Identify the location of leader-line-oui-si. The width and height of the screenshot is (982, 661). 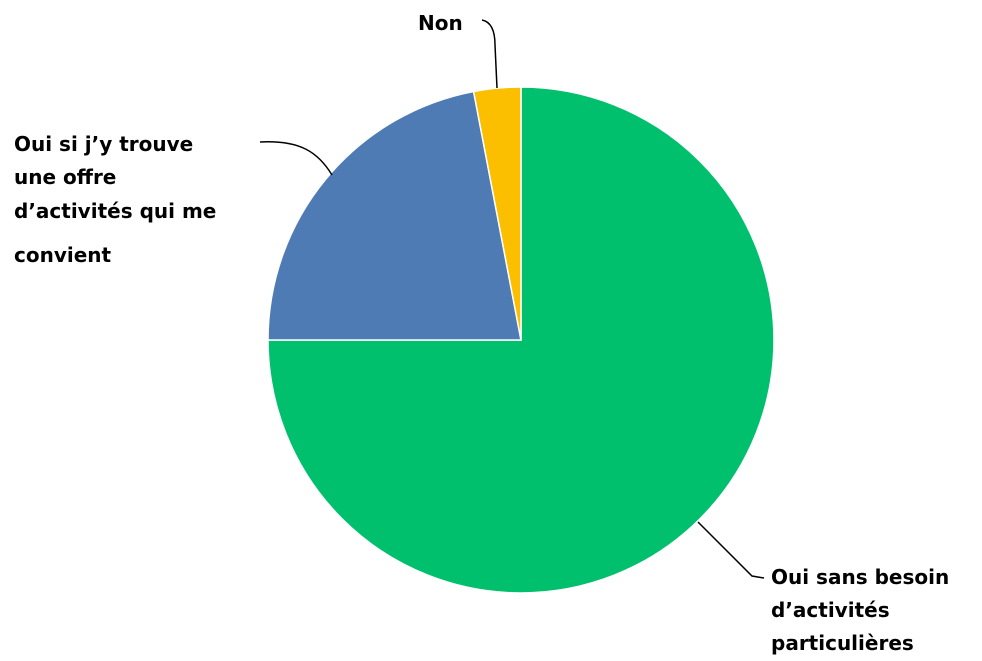
(296, 158).